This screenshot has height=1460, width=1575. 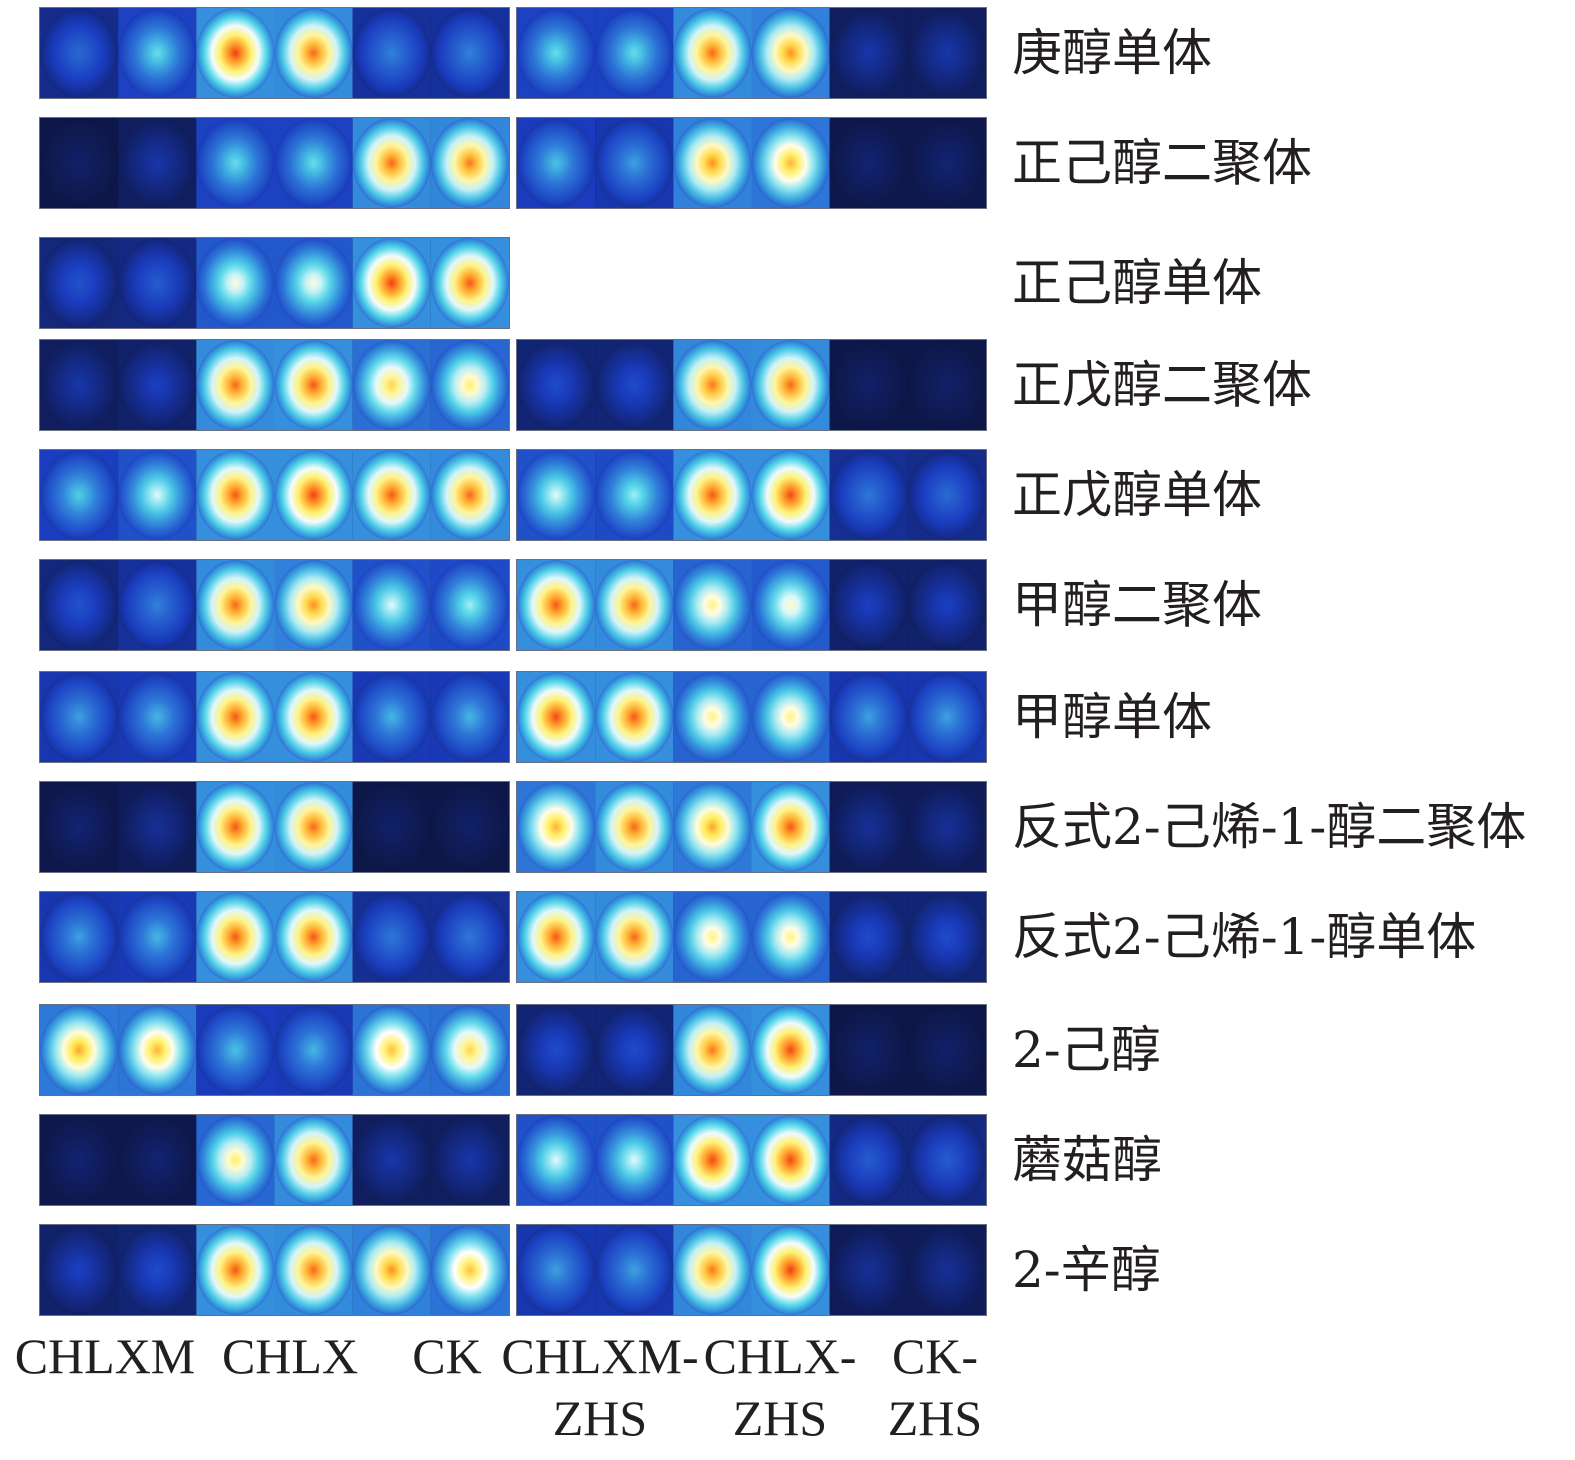 What do you see at coordinates (1087, 1160) in the screenshot?
I see `row-label: 蘑菇醇` at bounding box center [1087, 1160].